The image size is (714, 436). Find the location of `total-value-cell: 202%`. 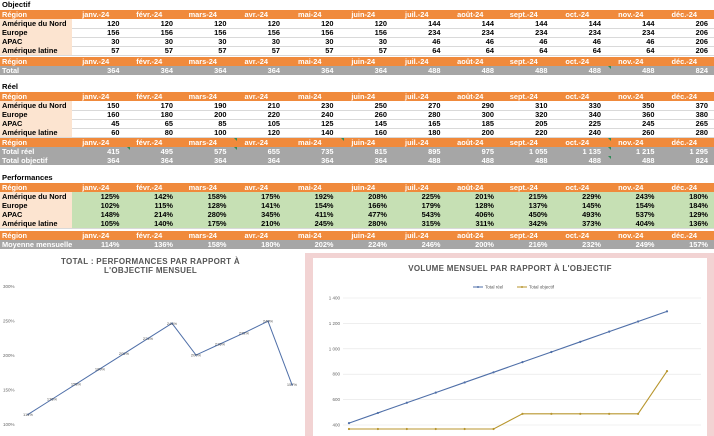

total-value-cell: 202% is located at coordinates (313, 244).